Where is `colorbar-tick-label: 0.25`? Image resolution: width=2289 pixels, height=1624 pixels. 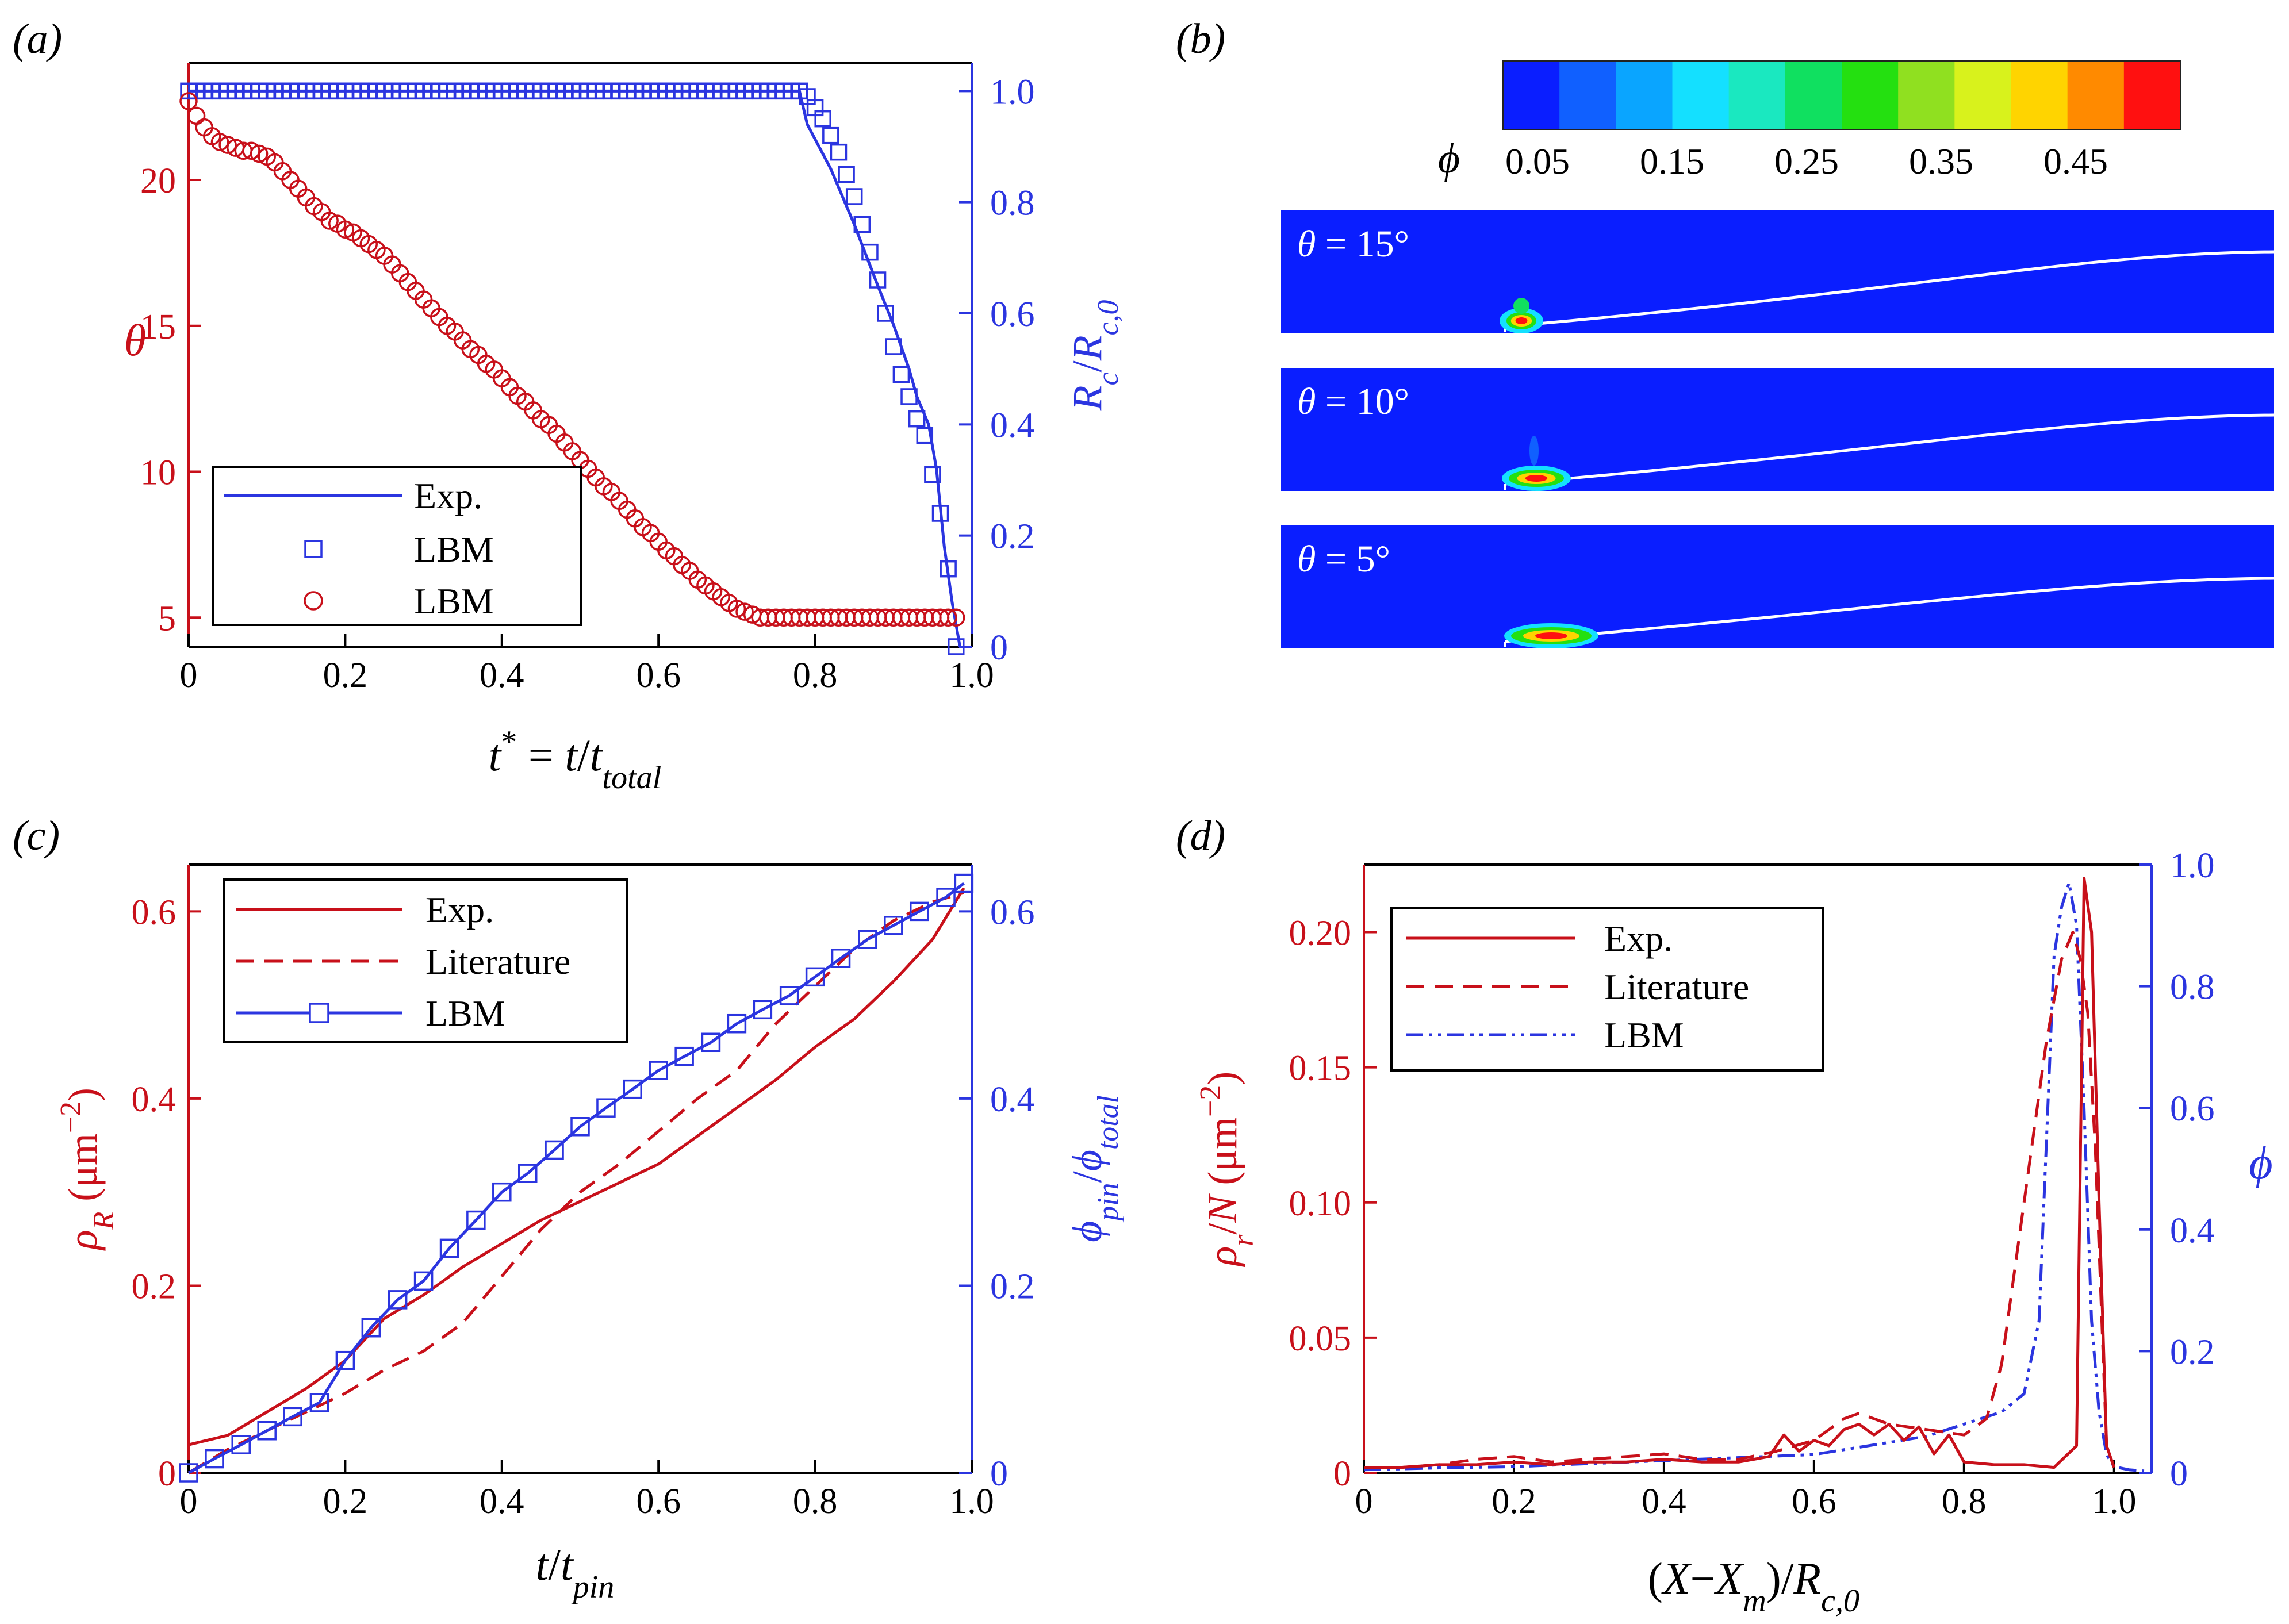 colorbar-tick-label: 0.25 is located at coordinates (1806, 161).